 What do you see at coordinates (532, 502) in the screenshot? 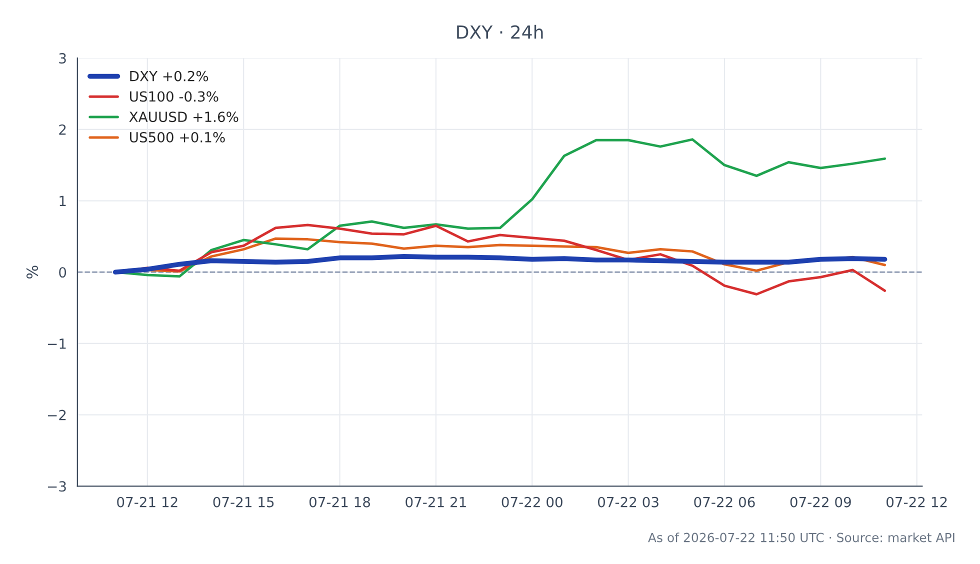
I see `x-tick-label: 07-22 00` at bounding box center [532, 502].